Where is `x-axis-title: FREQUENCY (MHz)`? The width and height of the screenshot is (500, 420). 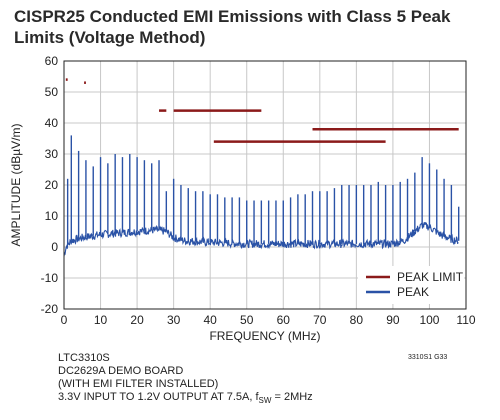 x-axis-title: FREQUENCY (MHz) is located at coordinates (264, 336).